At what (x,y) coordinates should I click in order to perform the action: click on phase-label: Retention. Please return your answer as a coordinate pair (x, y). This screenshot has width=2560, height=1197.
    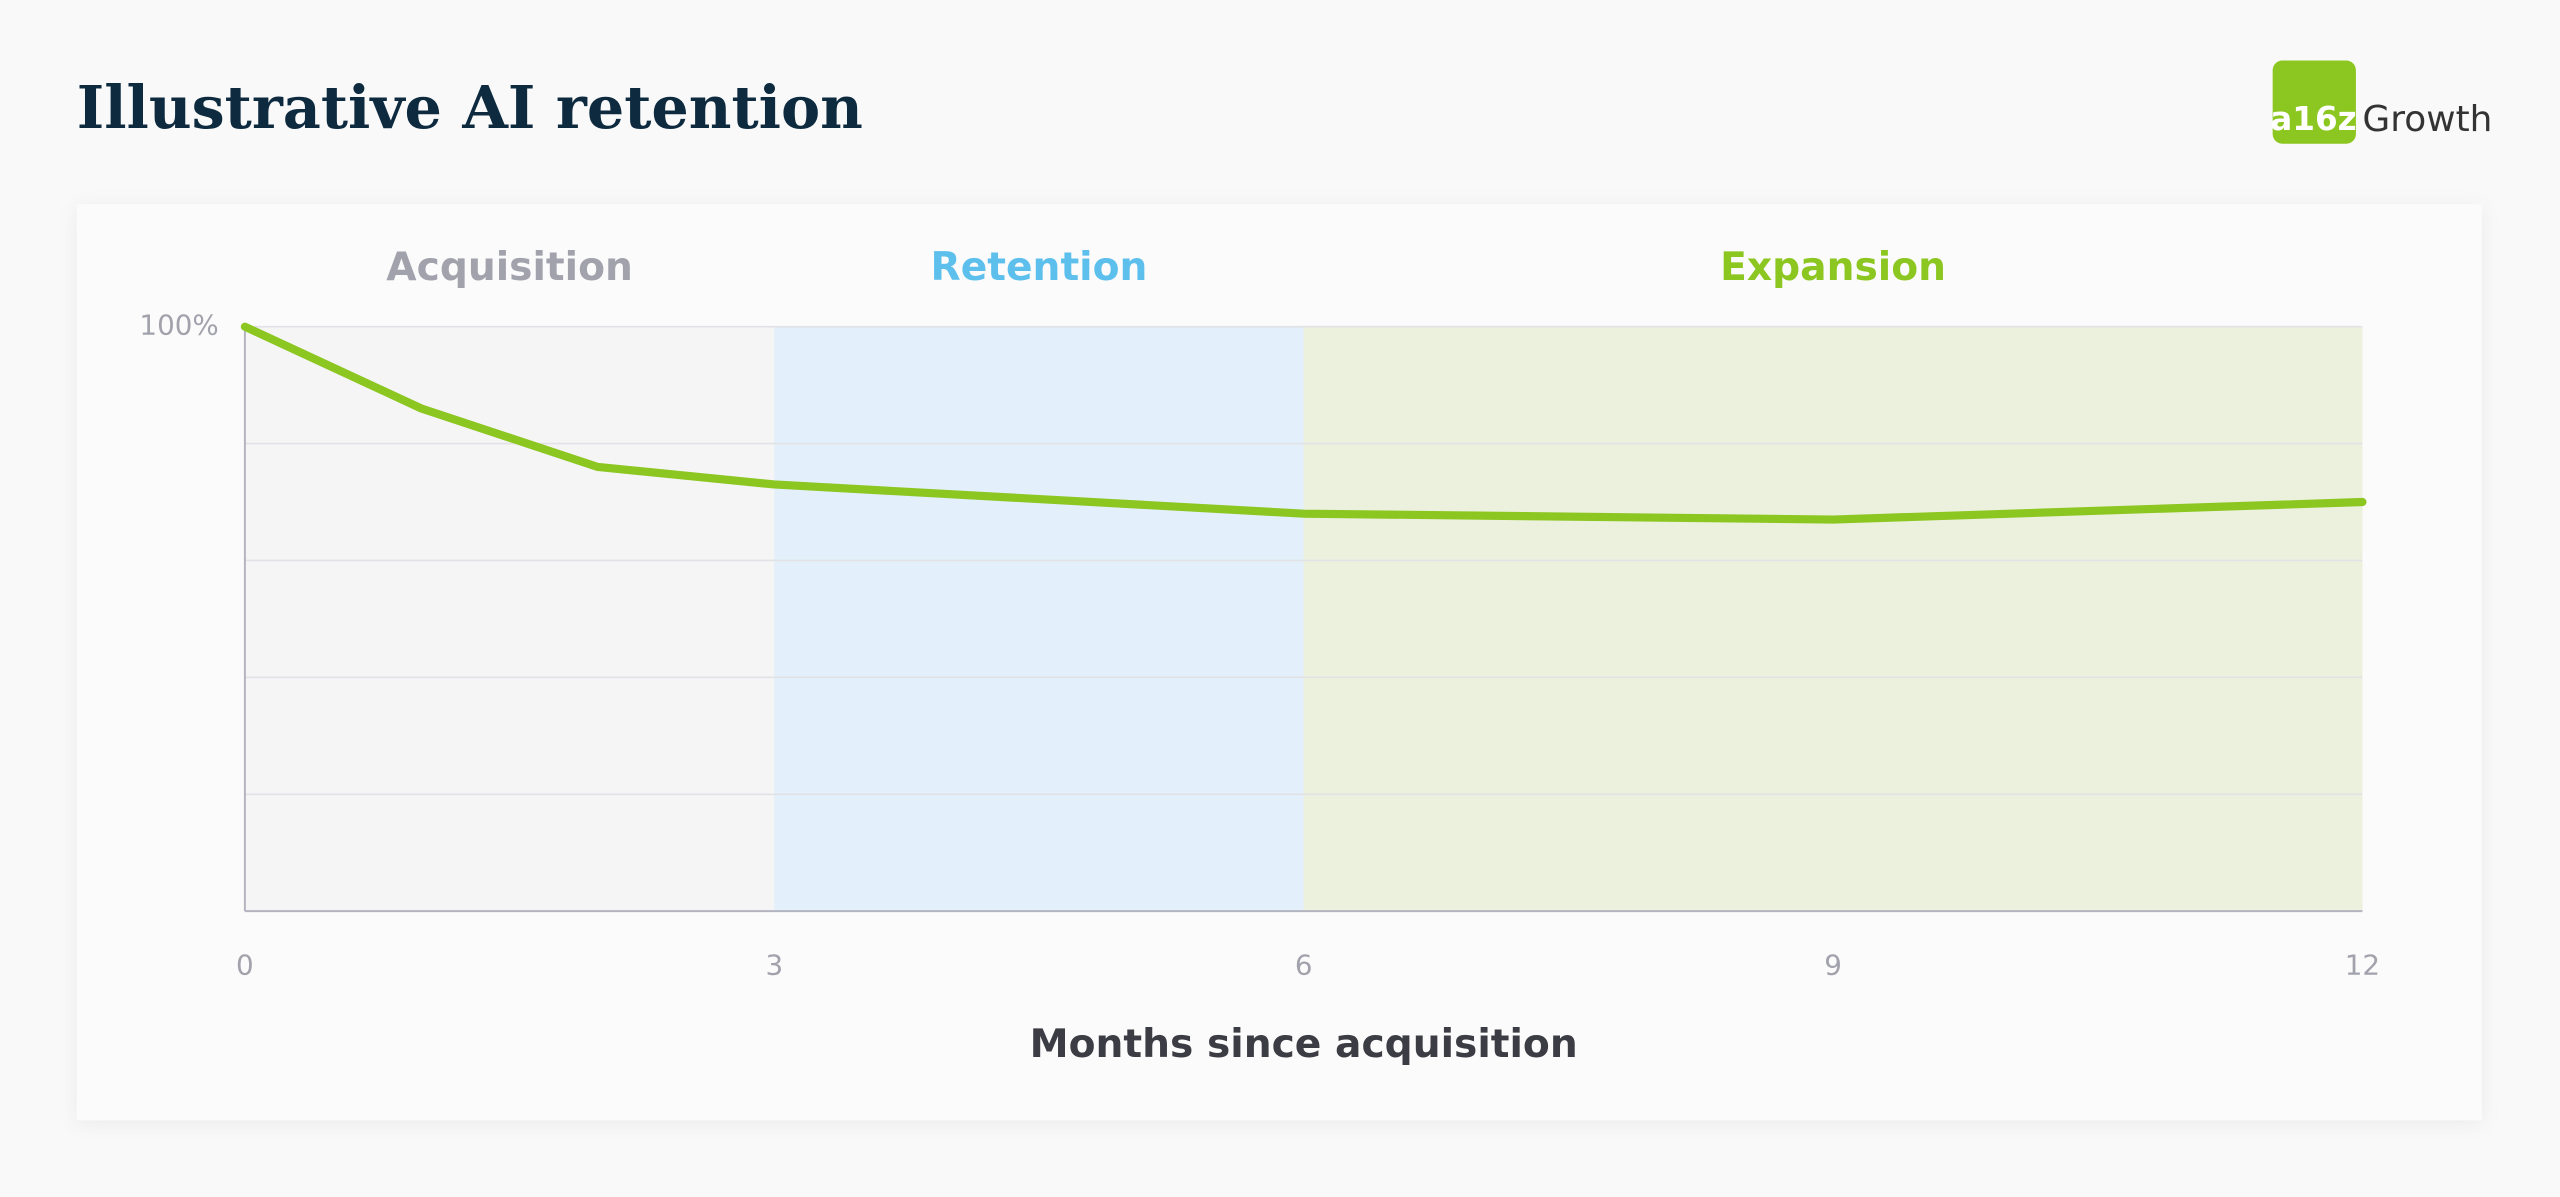
    Looking at the image, I should click on (1039, 267).